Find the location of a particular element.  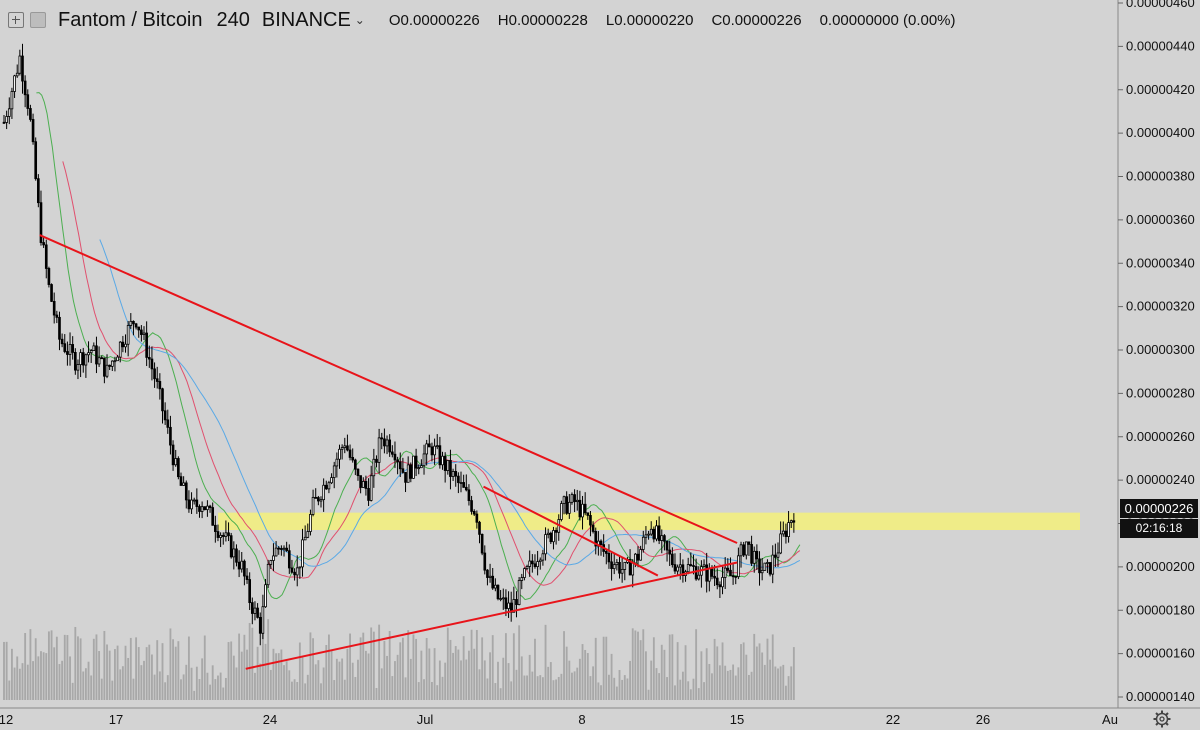

time-tick-label: 8 is located at coordinates (581, 719).